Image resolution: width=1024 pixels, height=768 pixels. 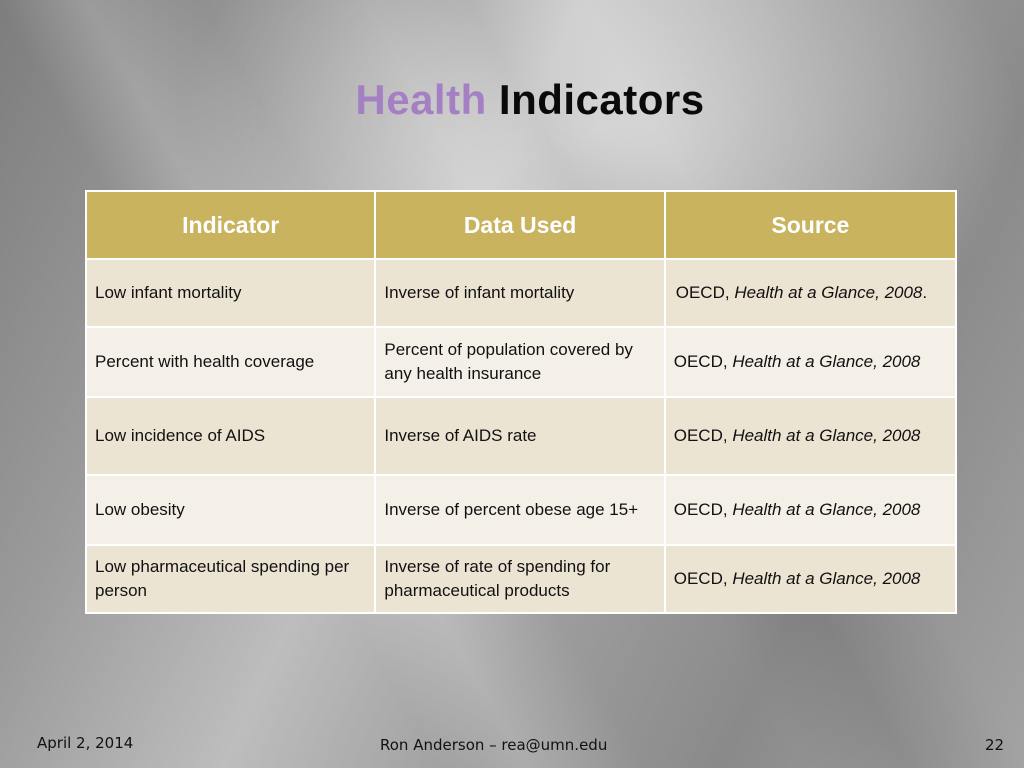 I want to click on header-data-used: Data Used, so click(x=520, y=225).